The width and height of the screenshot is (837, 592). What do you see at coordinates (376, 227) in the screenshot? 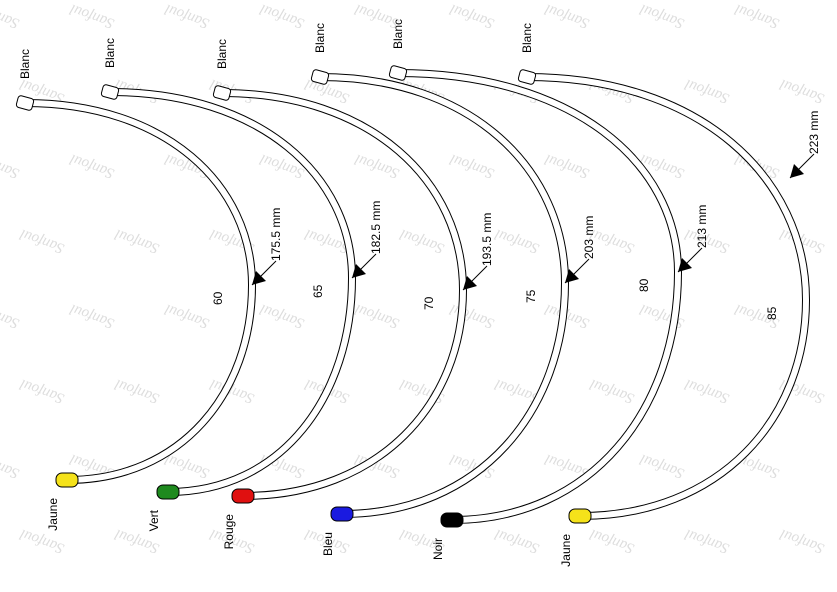
I see `length-label: 182.5 mm` at bounding box center [376, 227].